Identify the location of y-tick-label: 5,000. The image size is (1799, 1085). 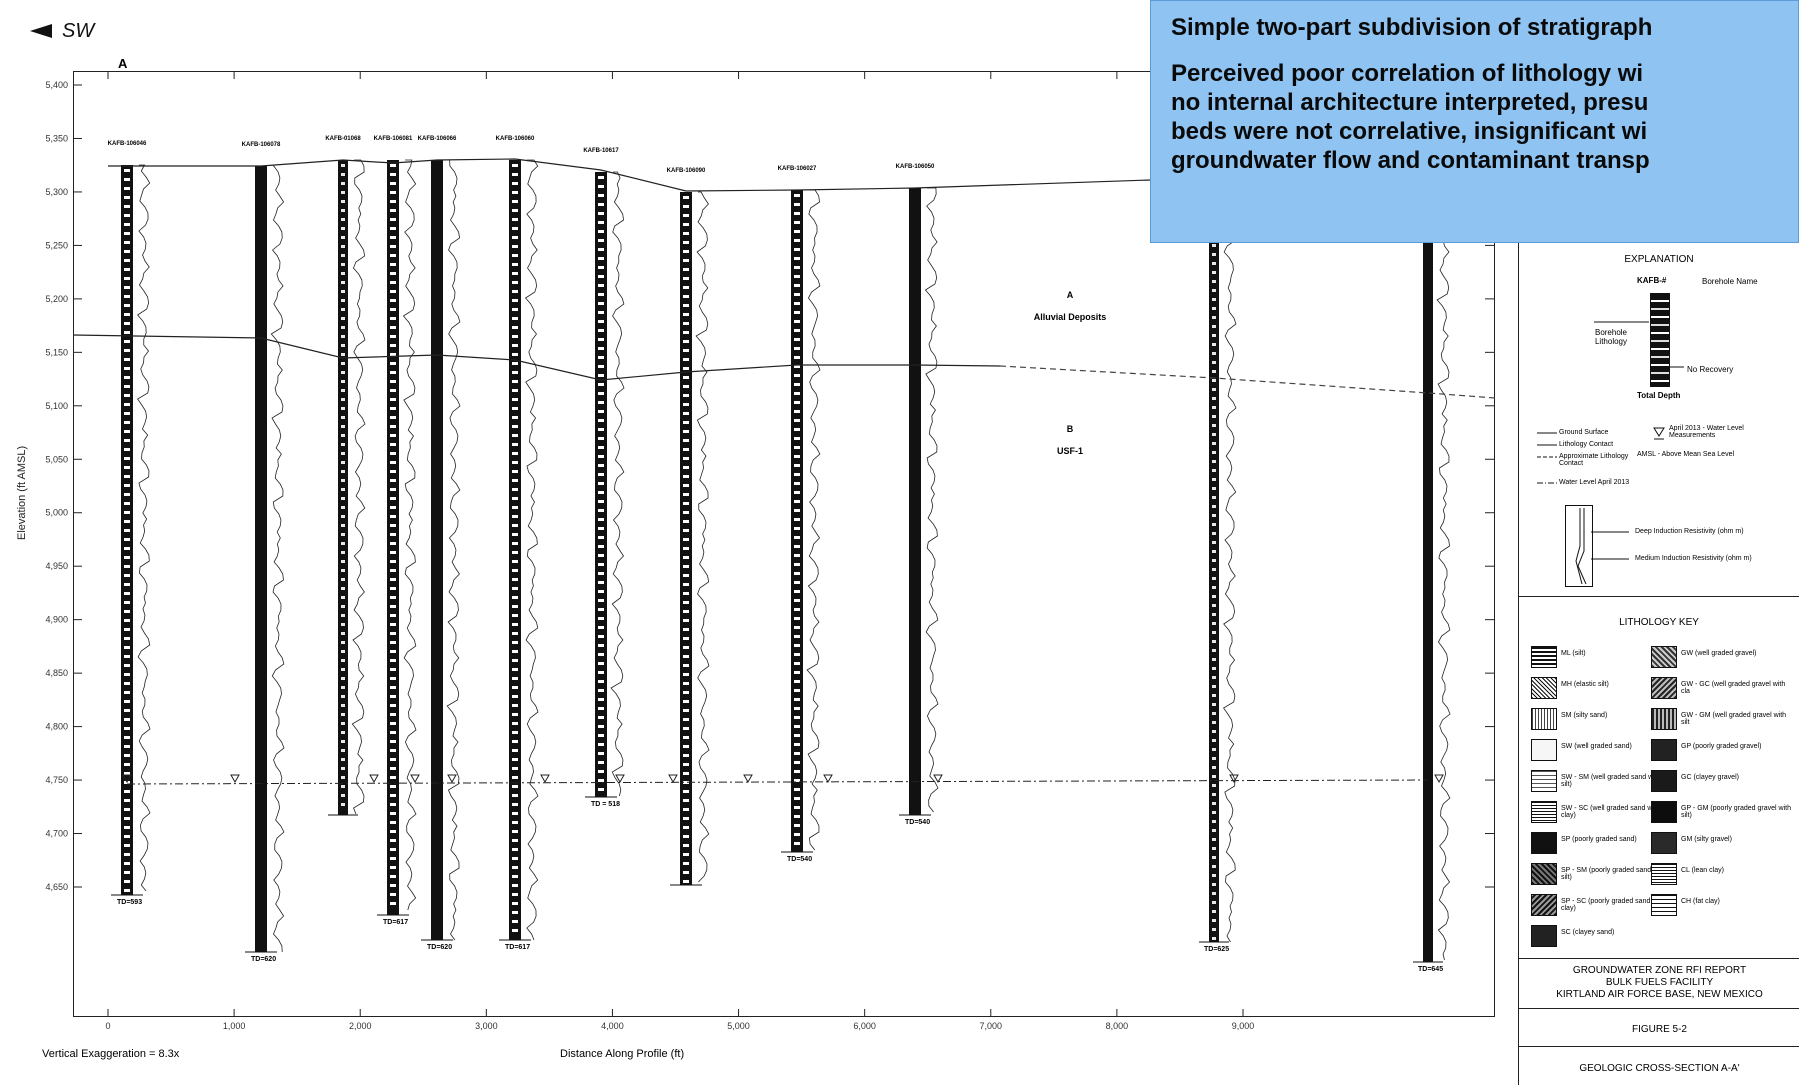
(56, 513).